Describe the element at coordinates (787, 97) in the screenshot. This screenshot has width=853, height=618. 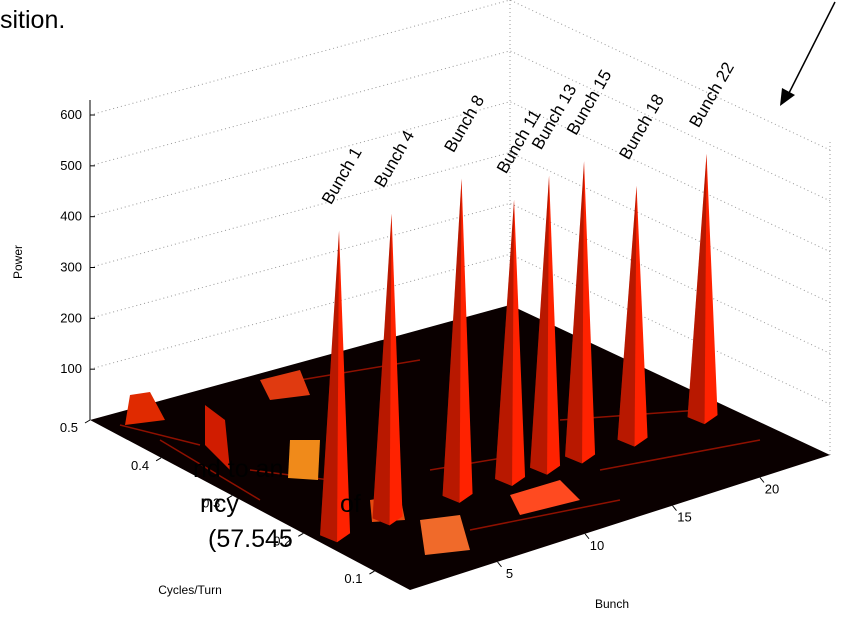
I see `arrow-head` at that location.